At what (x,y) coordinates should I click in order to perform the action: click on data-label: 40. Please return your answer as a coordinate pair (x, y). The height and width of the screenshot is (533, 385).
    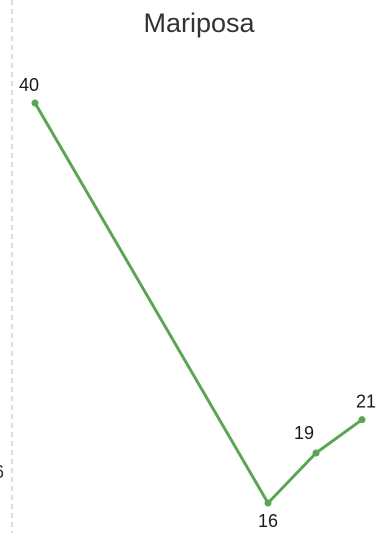
    Looking at the image, I should click on (29, 85).